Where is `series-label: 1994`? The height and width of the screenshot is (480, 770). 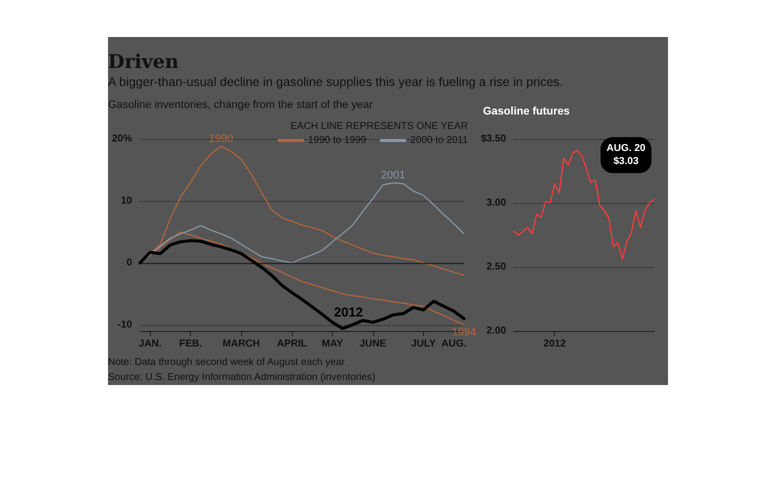
series-label: 1994 is located at coordinates (464, 332).